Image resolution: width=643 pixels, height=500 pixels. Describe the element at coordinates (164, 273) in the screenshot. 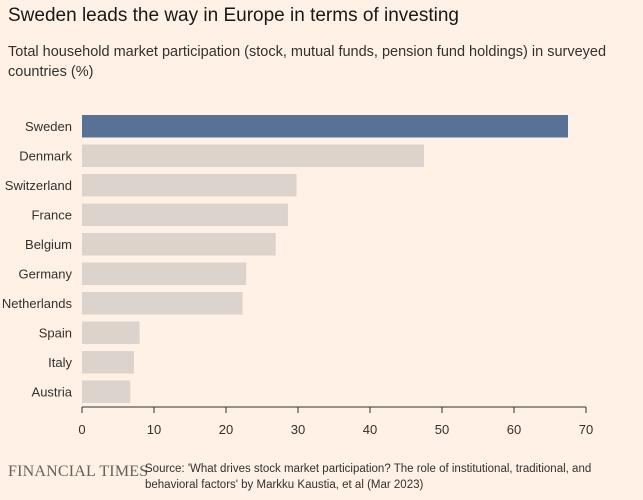

I see `bar-germany` at that location.